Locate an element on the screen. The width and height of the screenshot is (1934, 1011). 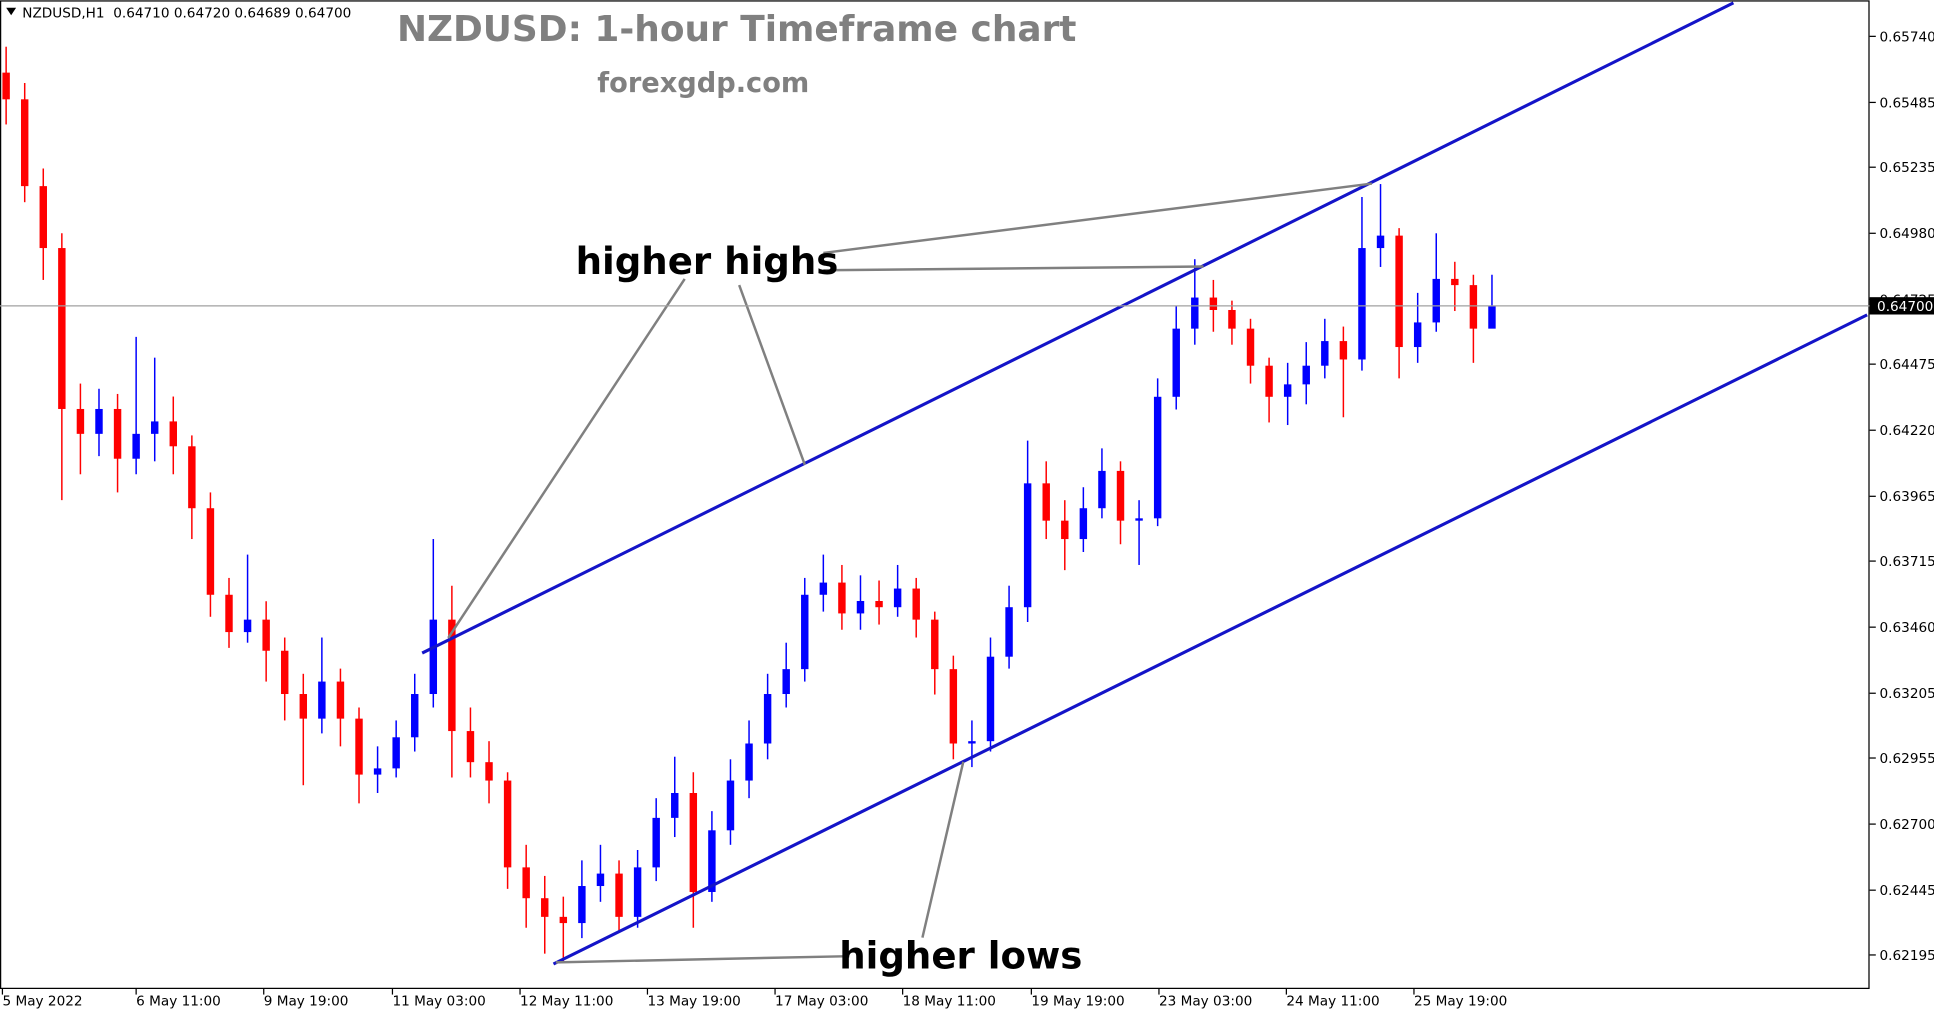
x-tick-label: 23 May 03:00 is located at coordinates (1205, 1002).